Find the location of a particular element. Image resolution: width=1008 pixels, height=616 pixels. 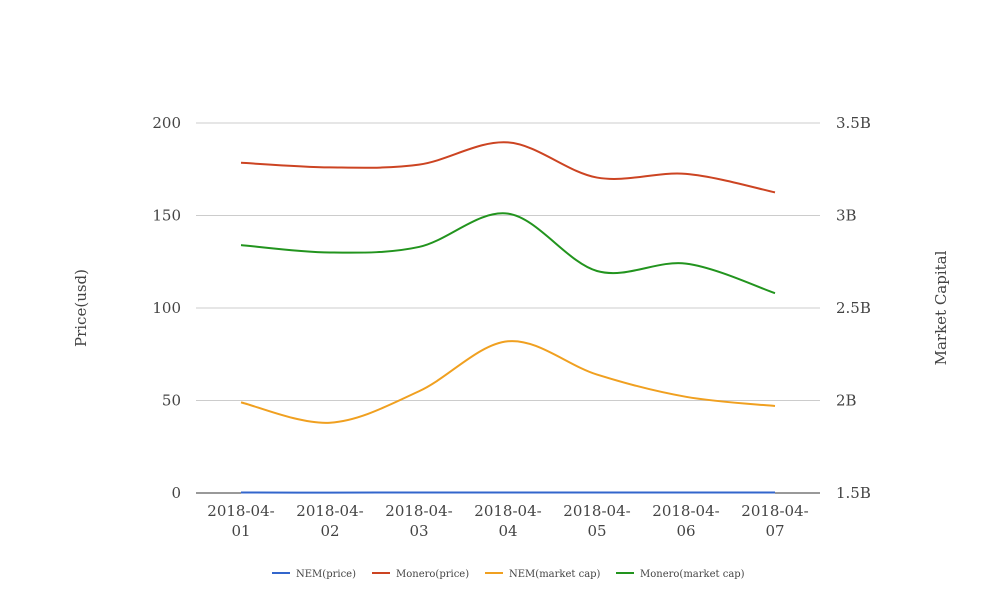

series-line-monero-market-cap is located at coordinates (508, 253).